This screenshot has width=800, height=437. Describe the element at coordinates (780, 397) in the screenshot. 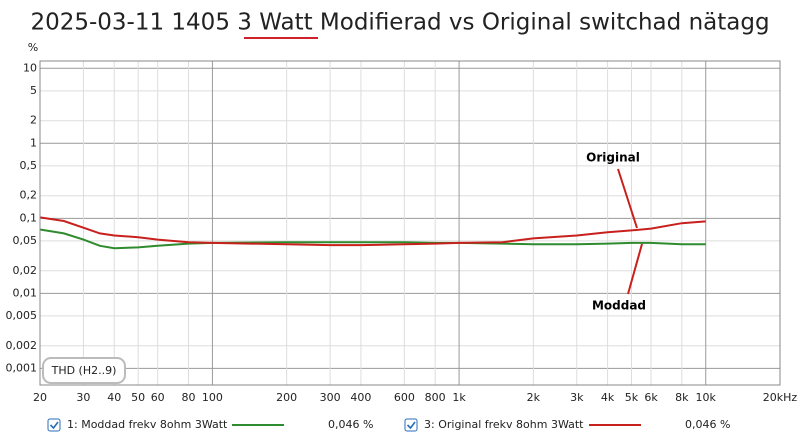

I see `x-tick-label: 20kHz` at that location.